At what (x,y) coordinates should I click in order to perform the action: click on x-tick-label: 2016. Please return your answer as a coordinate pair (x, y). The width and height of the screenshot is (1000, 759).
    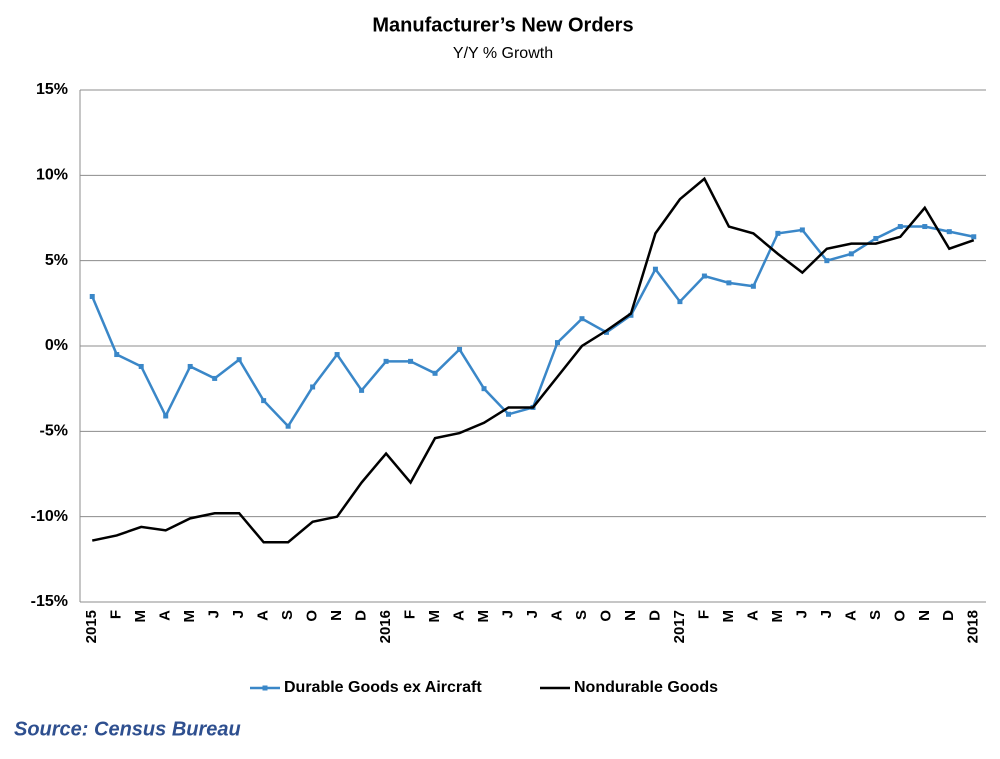
    Looking at the image, I should click on (385, 626).